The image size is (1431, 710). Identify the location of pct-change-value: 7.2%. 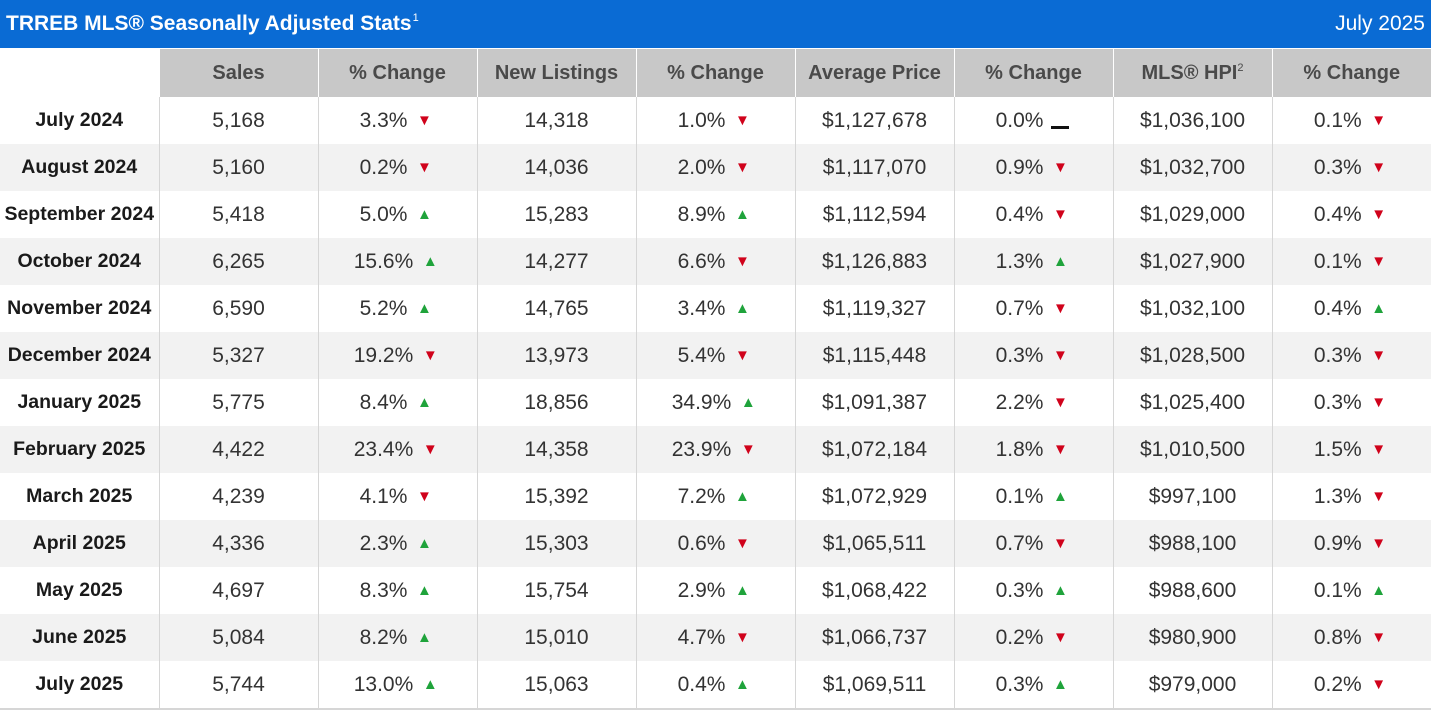
(701, 496).